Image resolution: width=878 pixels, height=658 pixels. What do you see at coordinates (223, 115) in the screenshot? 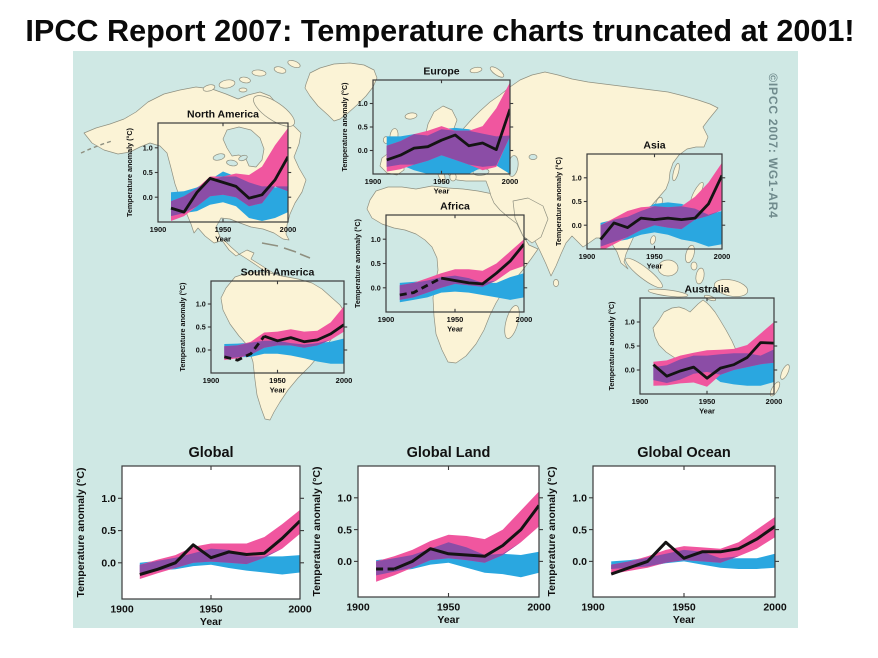
I see `svg-text: North America` at bounding box center [223, 115].